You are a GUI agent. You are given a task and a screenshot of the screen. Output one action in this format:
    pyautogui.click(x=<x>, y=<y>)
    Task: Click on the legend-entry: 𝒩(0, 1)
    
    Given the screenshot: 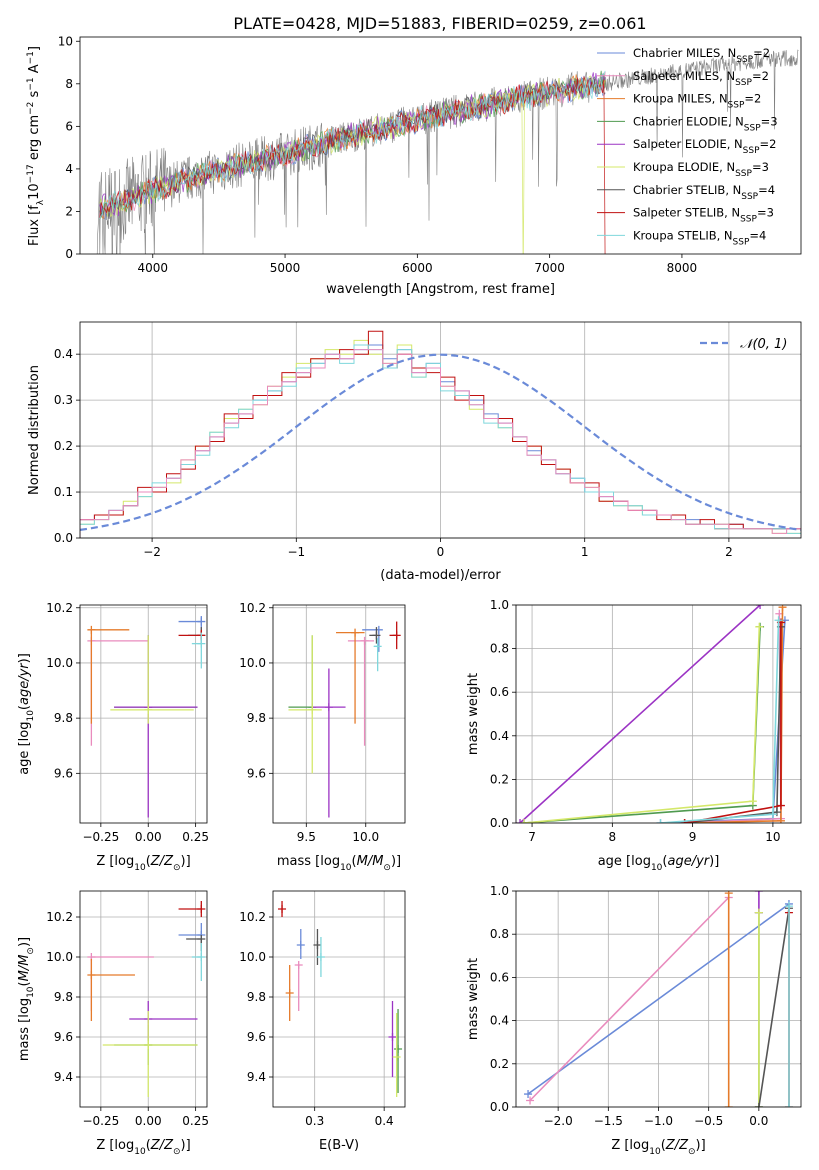 What is the action you would take?
    pyautogui.click(x=763, y=344)
    